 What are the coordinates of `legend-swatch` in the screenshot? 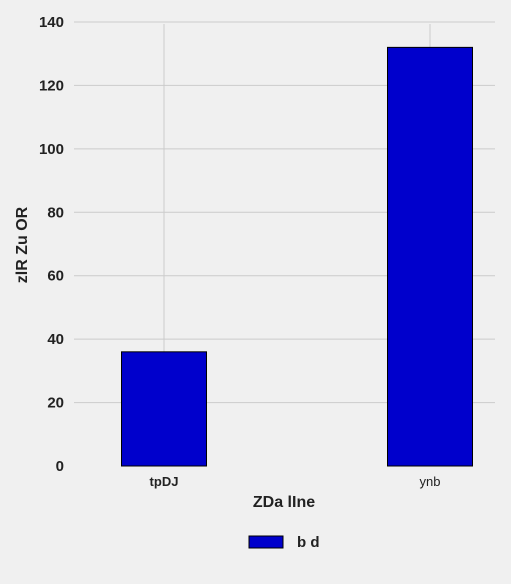 It's located at (266, 542).